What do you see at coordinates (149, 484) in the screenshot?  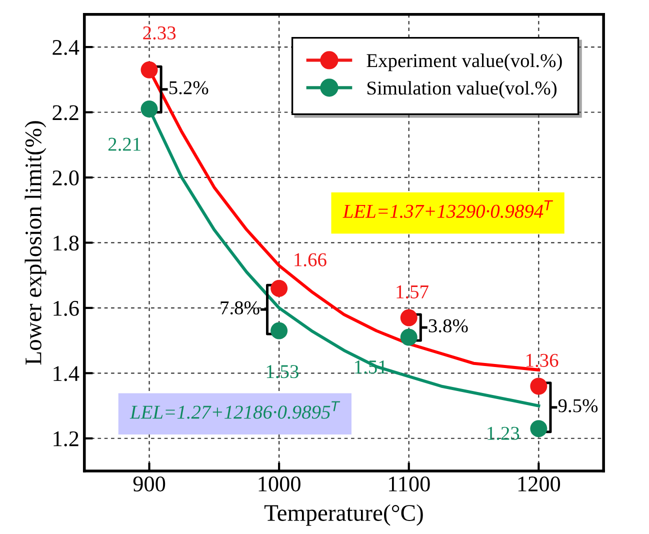 I see `x-tick-label: 900` at bounding box center [149, 484].